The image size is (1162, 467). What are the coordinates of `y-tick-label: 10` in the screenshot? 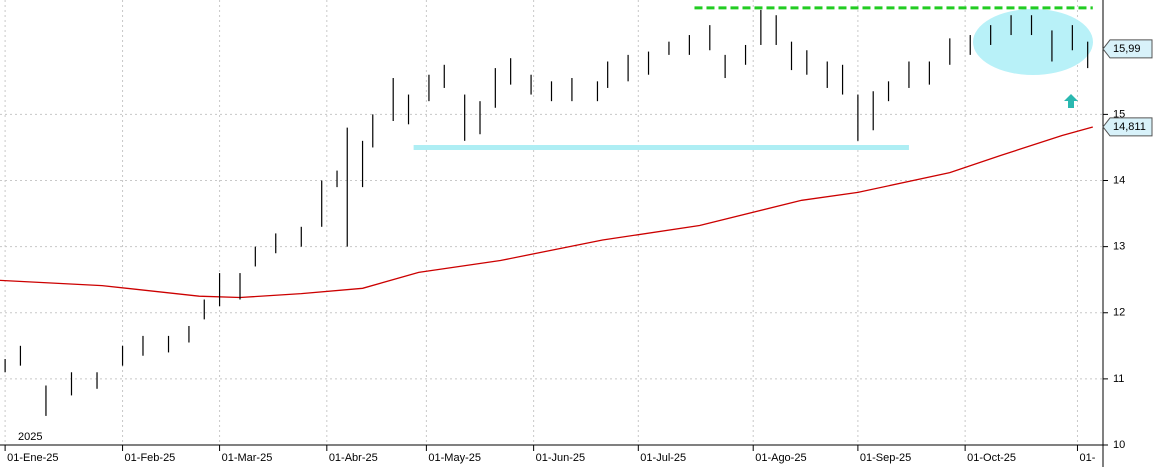 It's located at (1119, 445).